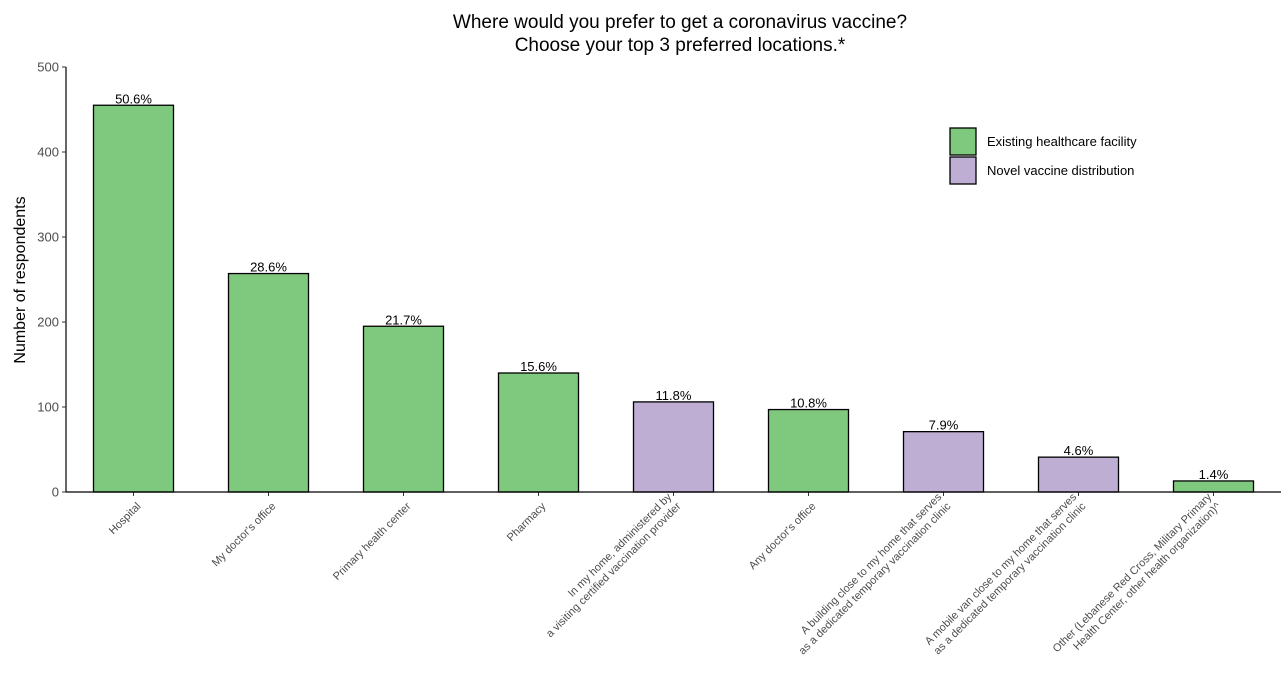 Image resolution: width=1286 pixels, height=694 pixels. Describe the element at coordinates (674, 395) in the screenshot. I see `data-label: 11.8%` at that location.